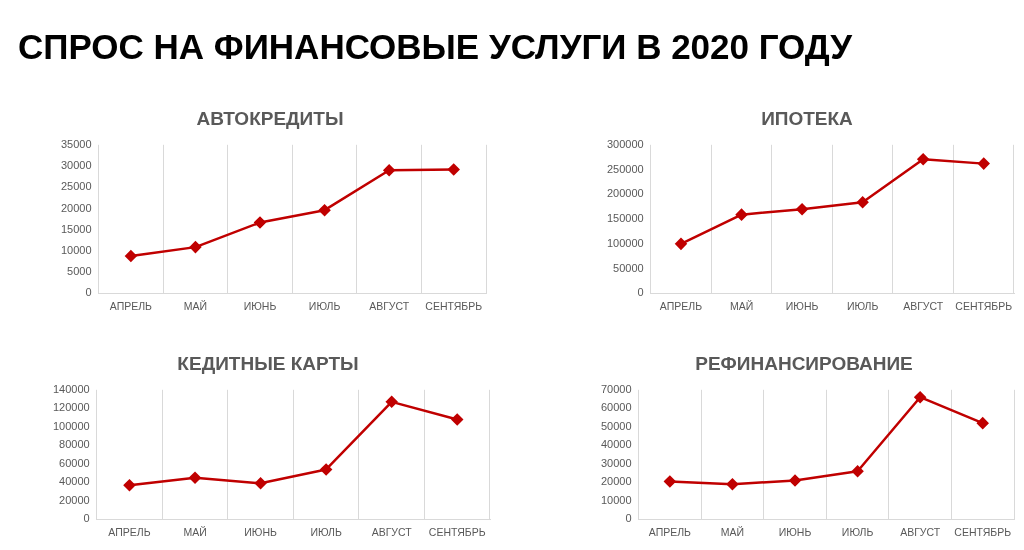 The width and height of the screenshot is (1024, 550). Describe the element at coordinates (270, 118) in the screenshot. I see `chart-title: АВТОКРЕДИТЫ` at that location.